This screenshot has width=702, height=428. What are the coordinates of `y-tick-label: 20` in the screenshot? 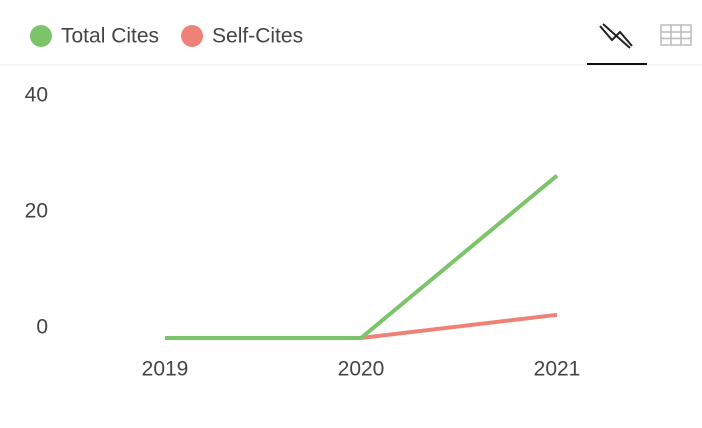 It's located at (36, 211).